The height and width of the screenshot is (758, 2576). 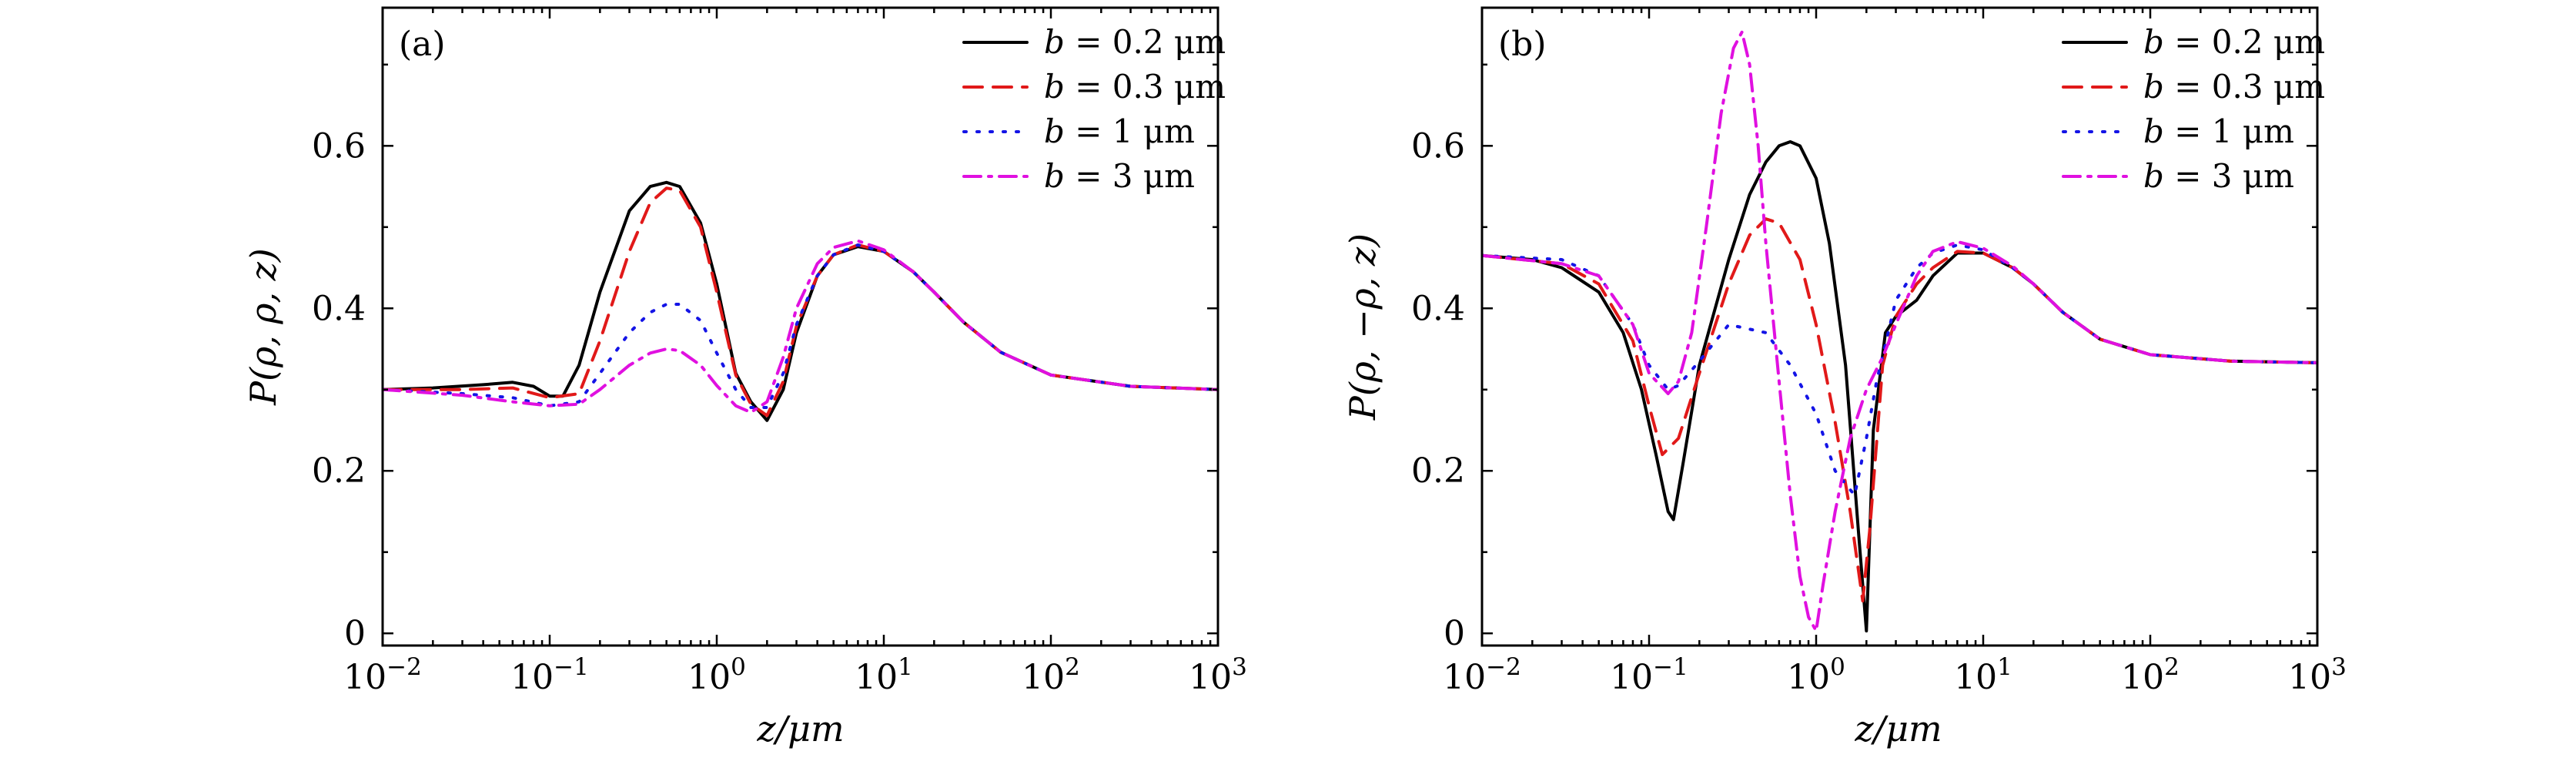 I want to click on panel-b-y-axis-title: P(ρ, −ρ, z), so click(x=1362, y=327).